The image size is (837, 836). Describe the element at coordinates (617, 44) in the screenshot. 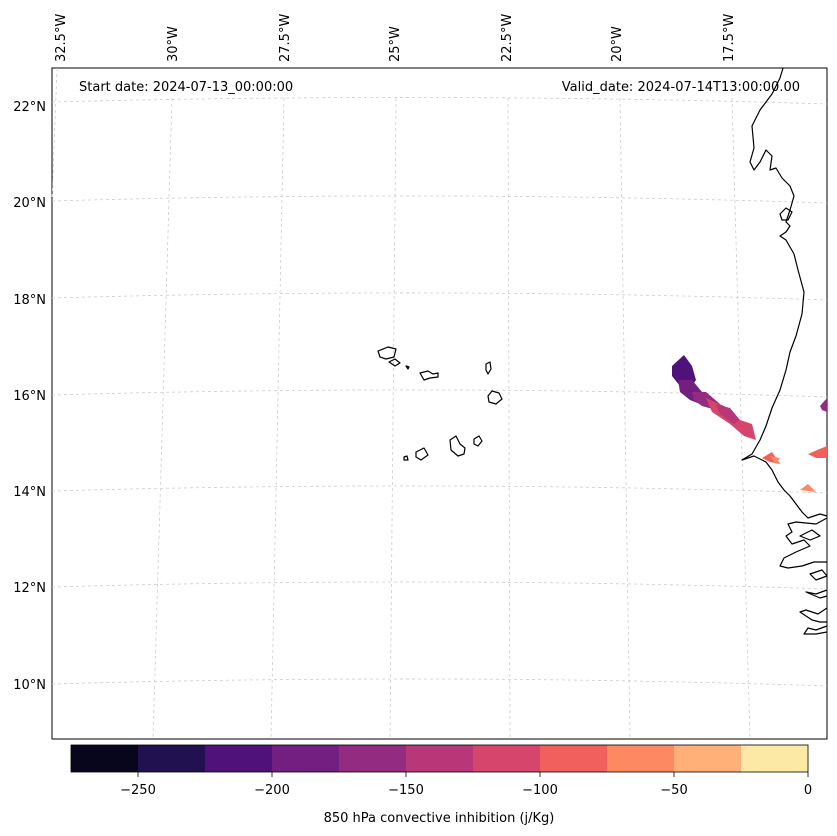

I see `lon-label: 20°W` at that location.